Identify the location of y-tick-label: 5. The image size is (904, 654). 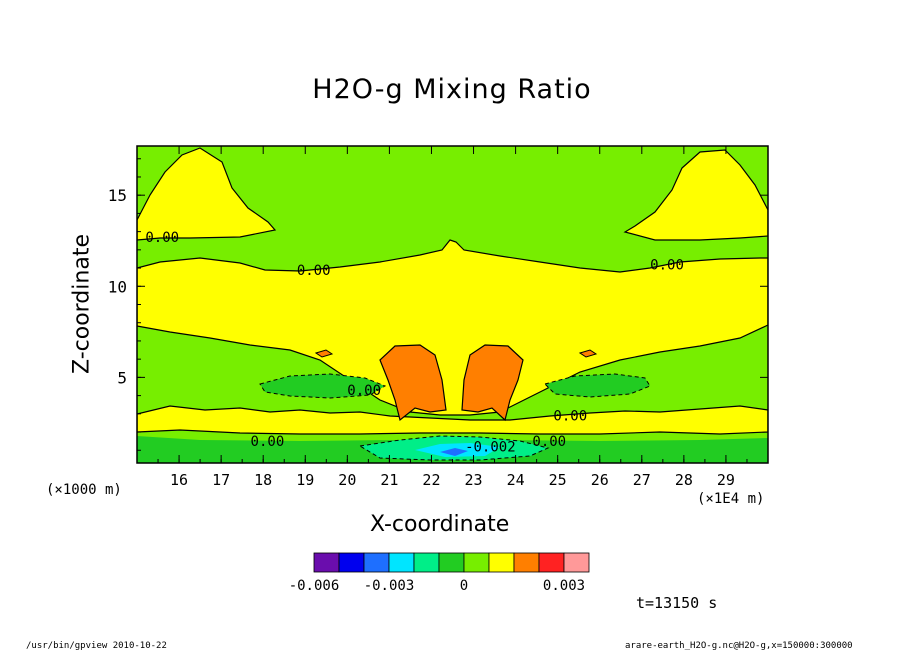
(122, 377).